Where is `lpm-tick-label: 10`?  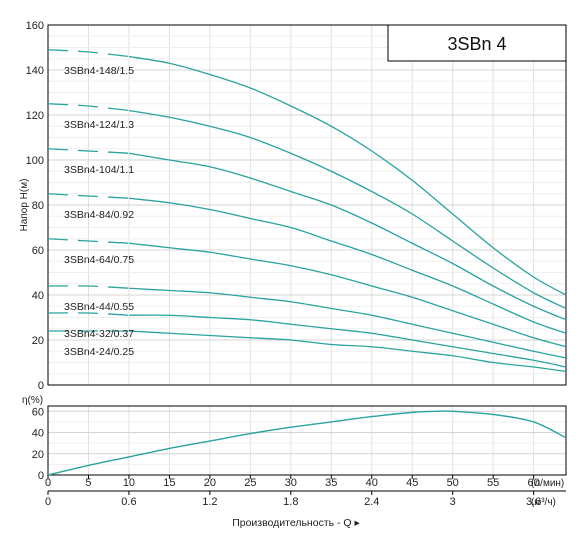 lpm-tick-label: 10 is located at coordinates (129, 483).